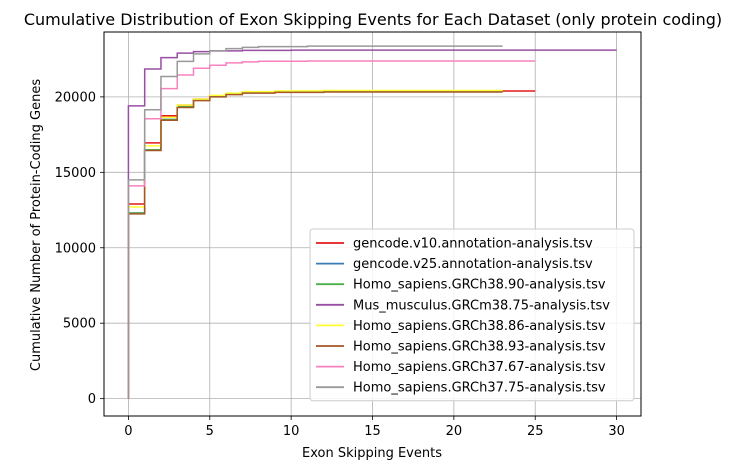 The width and height of the screenshot is (744, 470). I want to click on x-tick-label: 20, so click(454, 431).